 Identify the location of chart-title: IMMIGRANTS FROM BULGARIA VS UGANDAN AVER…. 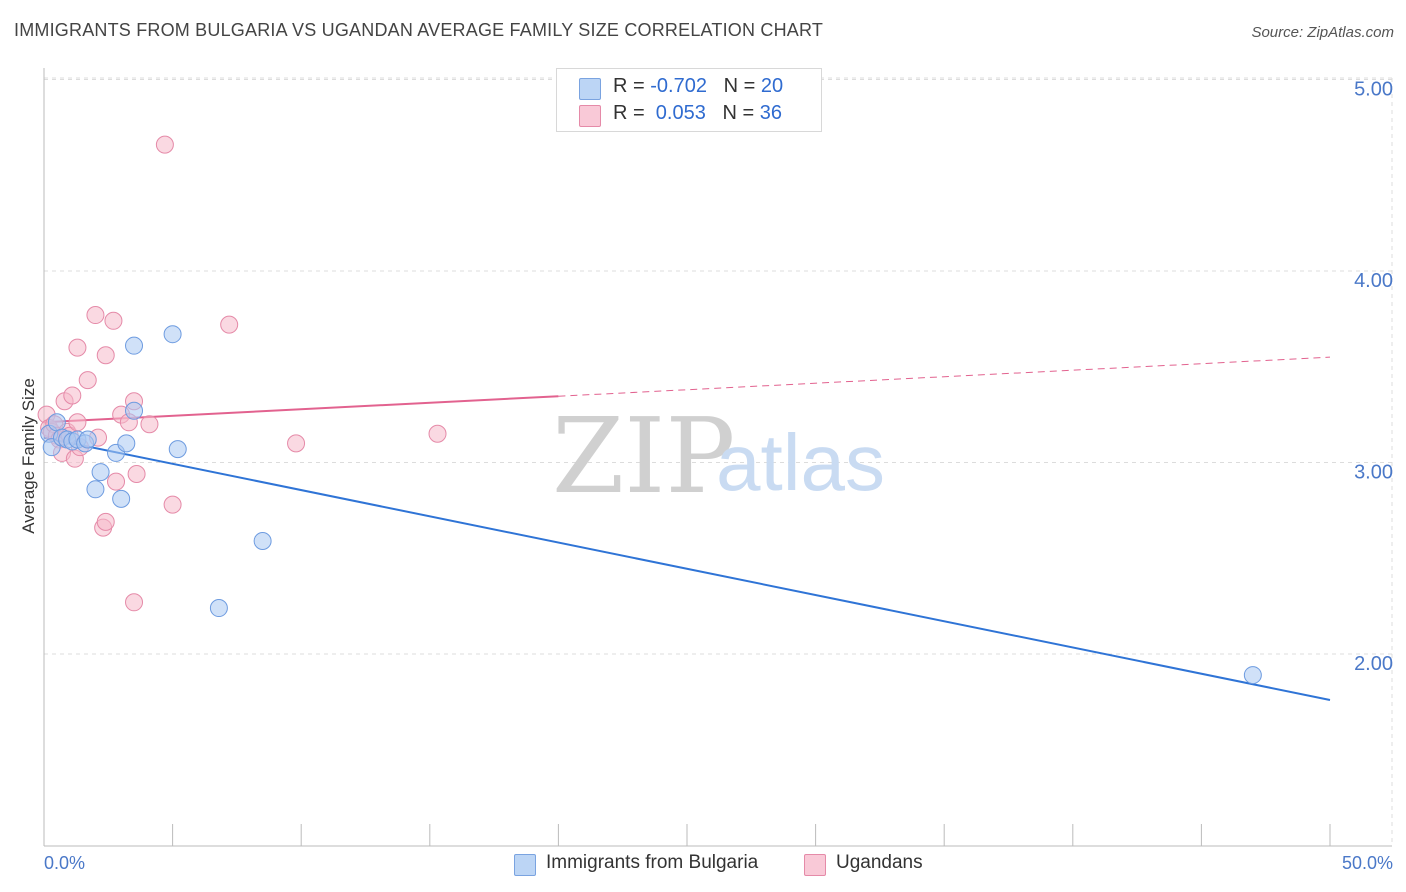
(419, 30).